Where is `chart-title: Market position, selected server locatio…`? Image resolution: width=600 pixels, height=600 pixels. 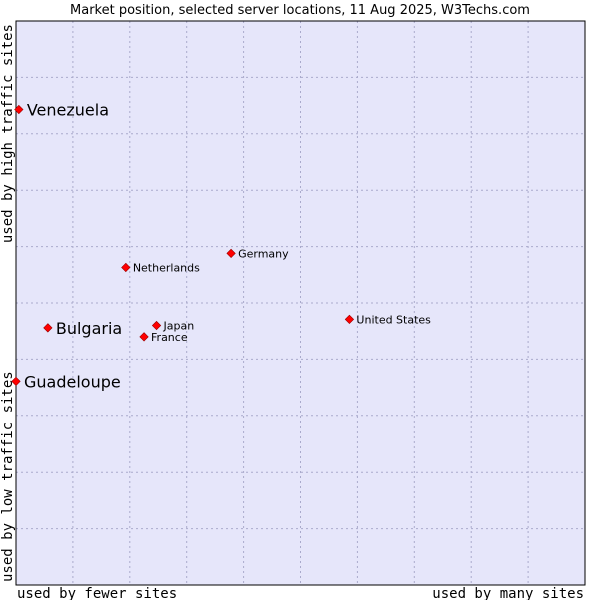 chart-title: Market position, selected server locatio… is located at coordinates (300, 10).